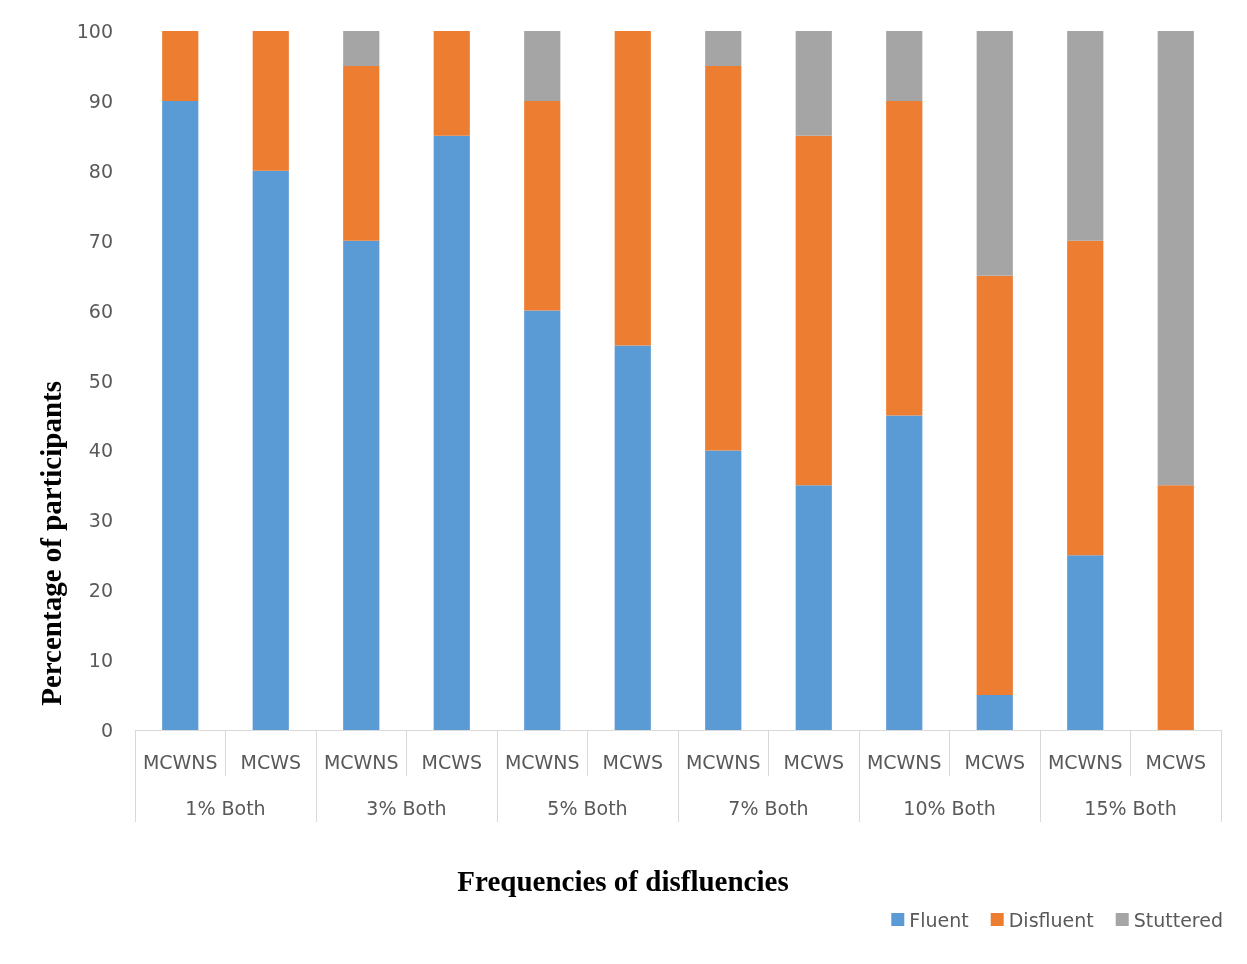 This screenshot has height=964, width=1247. Describe the element at coordinates (949, 807) in the screenshot. I see `text: 10% Both` at that location.